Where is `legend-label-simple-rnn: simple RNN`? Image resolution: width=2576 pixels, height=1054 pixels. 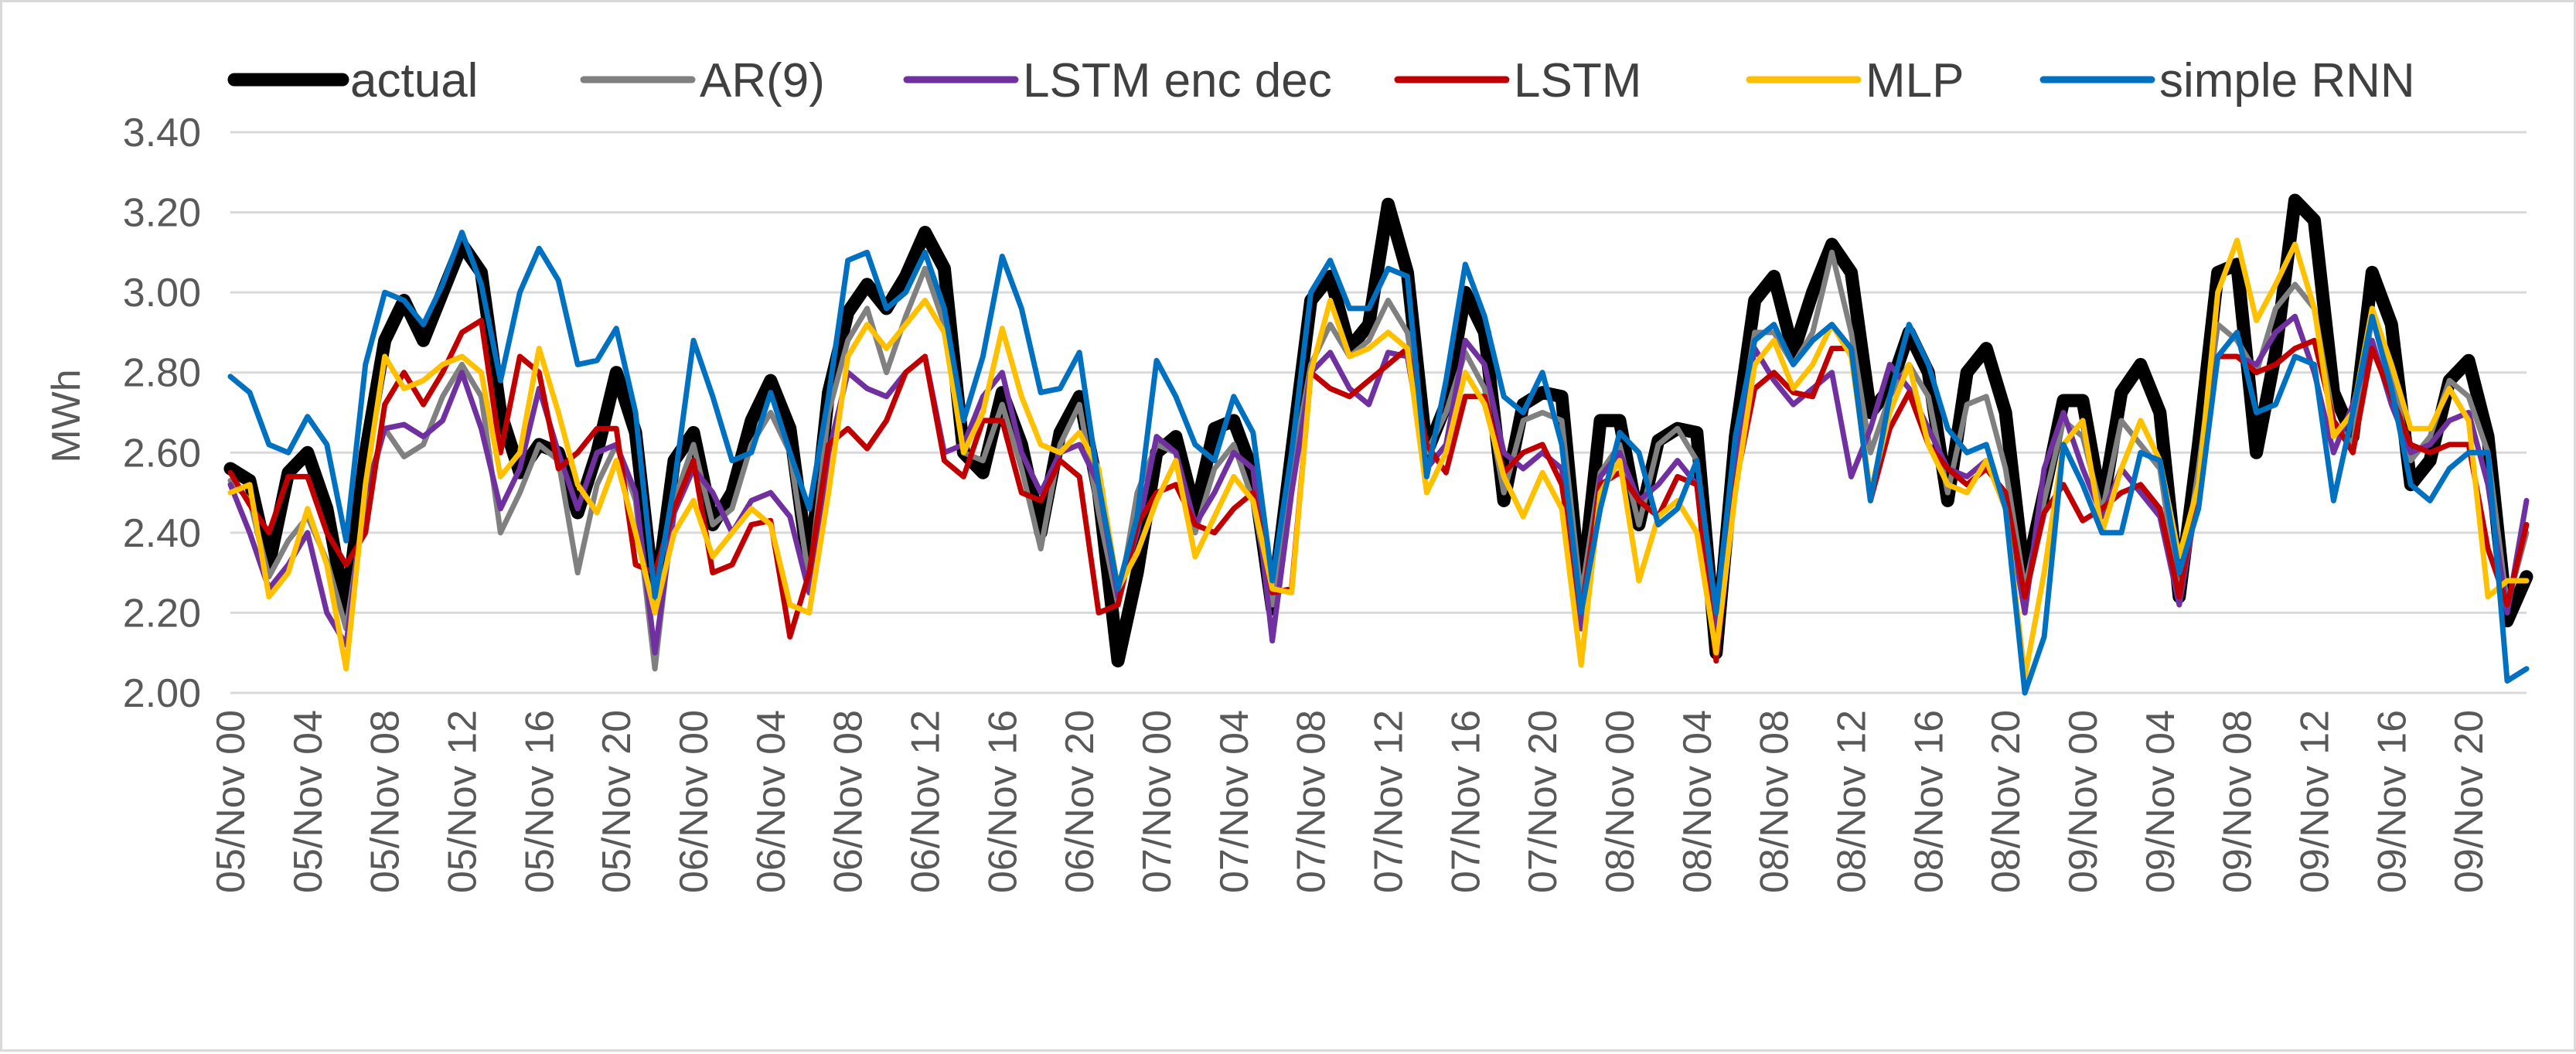 legend-label-simple-rnn: simple RNN is located at coordinates (2287, 81).